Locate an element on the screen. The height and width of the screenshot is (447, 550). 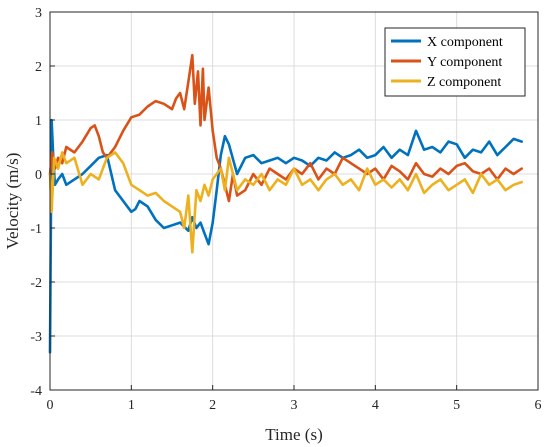
x-tick-label: 6 is located at coordinates (538, 405).